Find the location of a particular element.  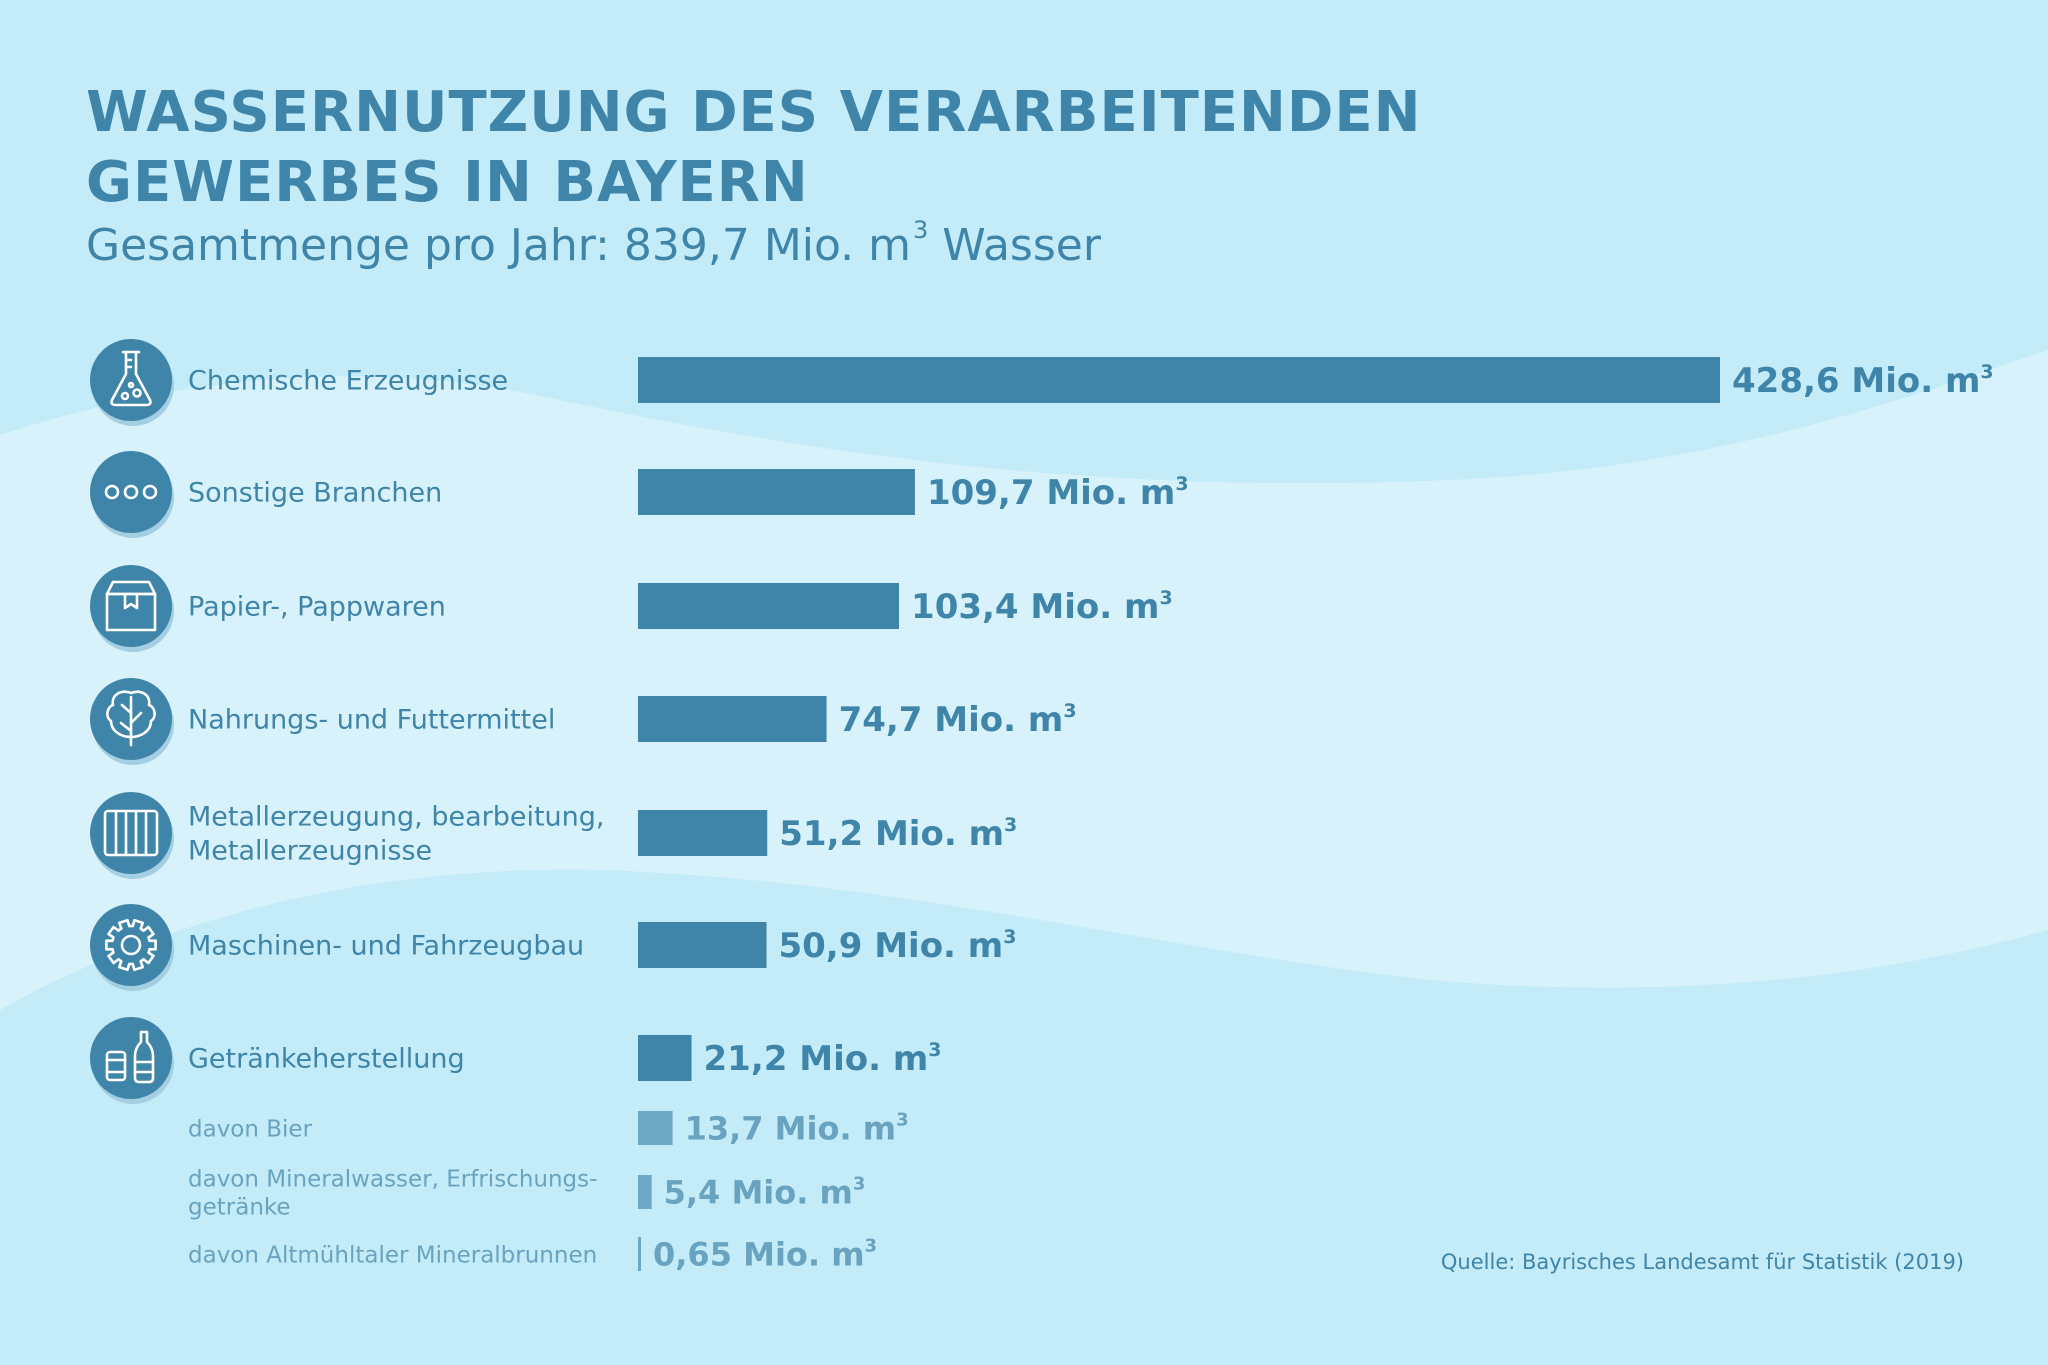

gear-icon is located at coordinates (132, 947).